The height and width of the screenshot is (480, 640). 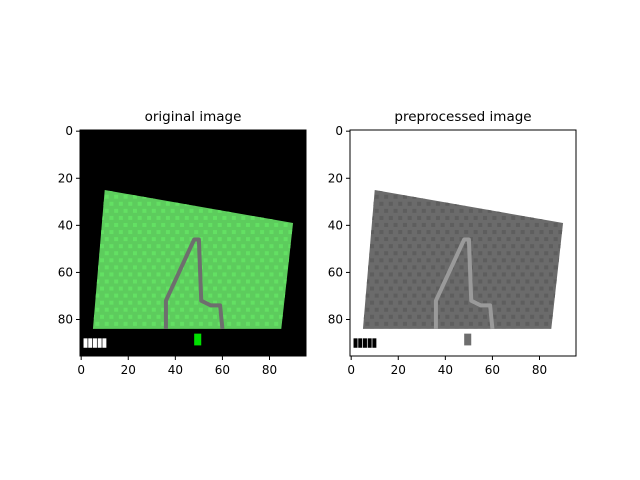 What do you see at coordinates (193, 117) in the screenshot?
I see `panel-title: original image` at bounding box center [193, 117].